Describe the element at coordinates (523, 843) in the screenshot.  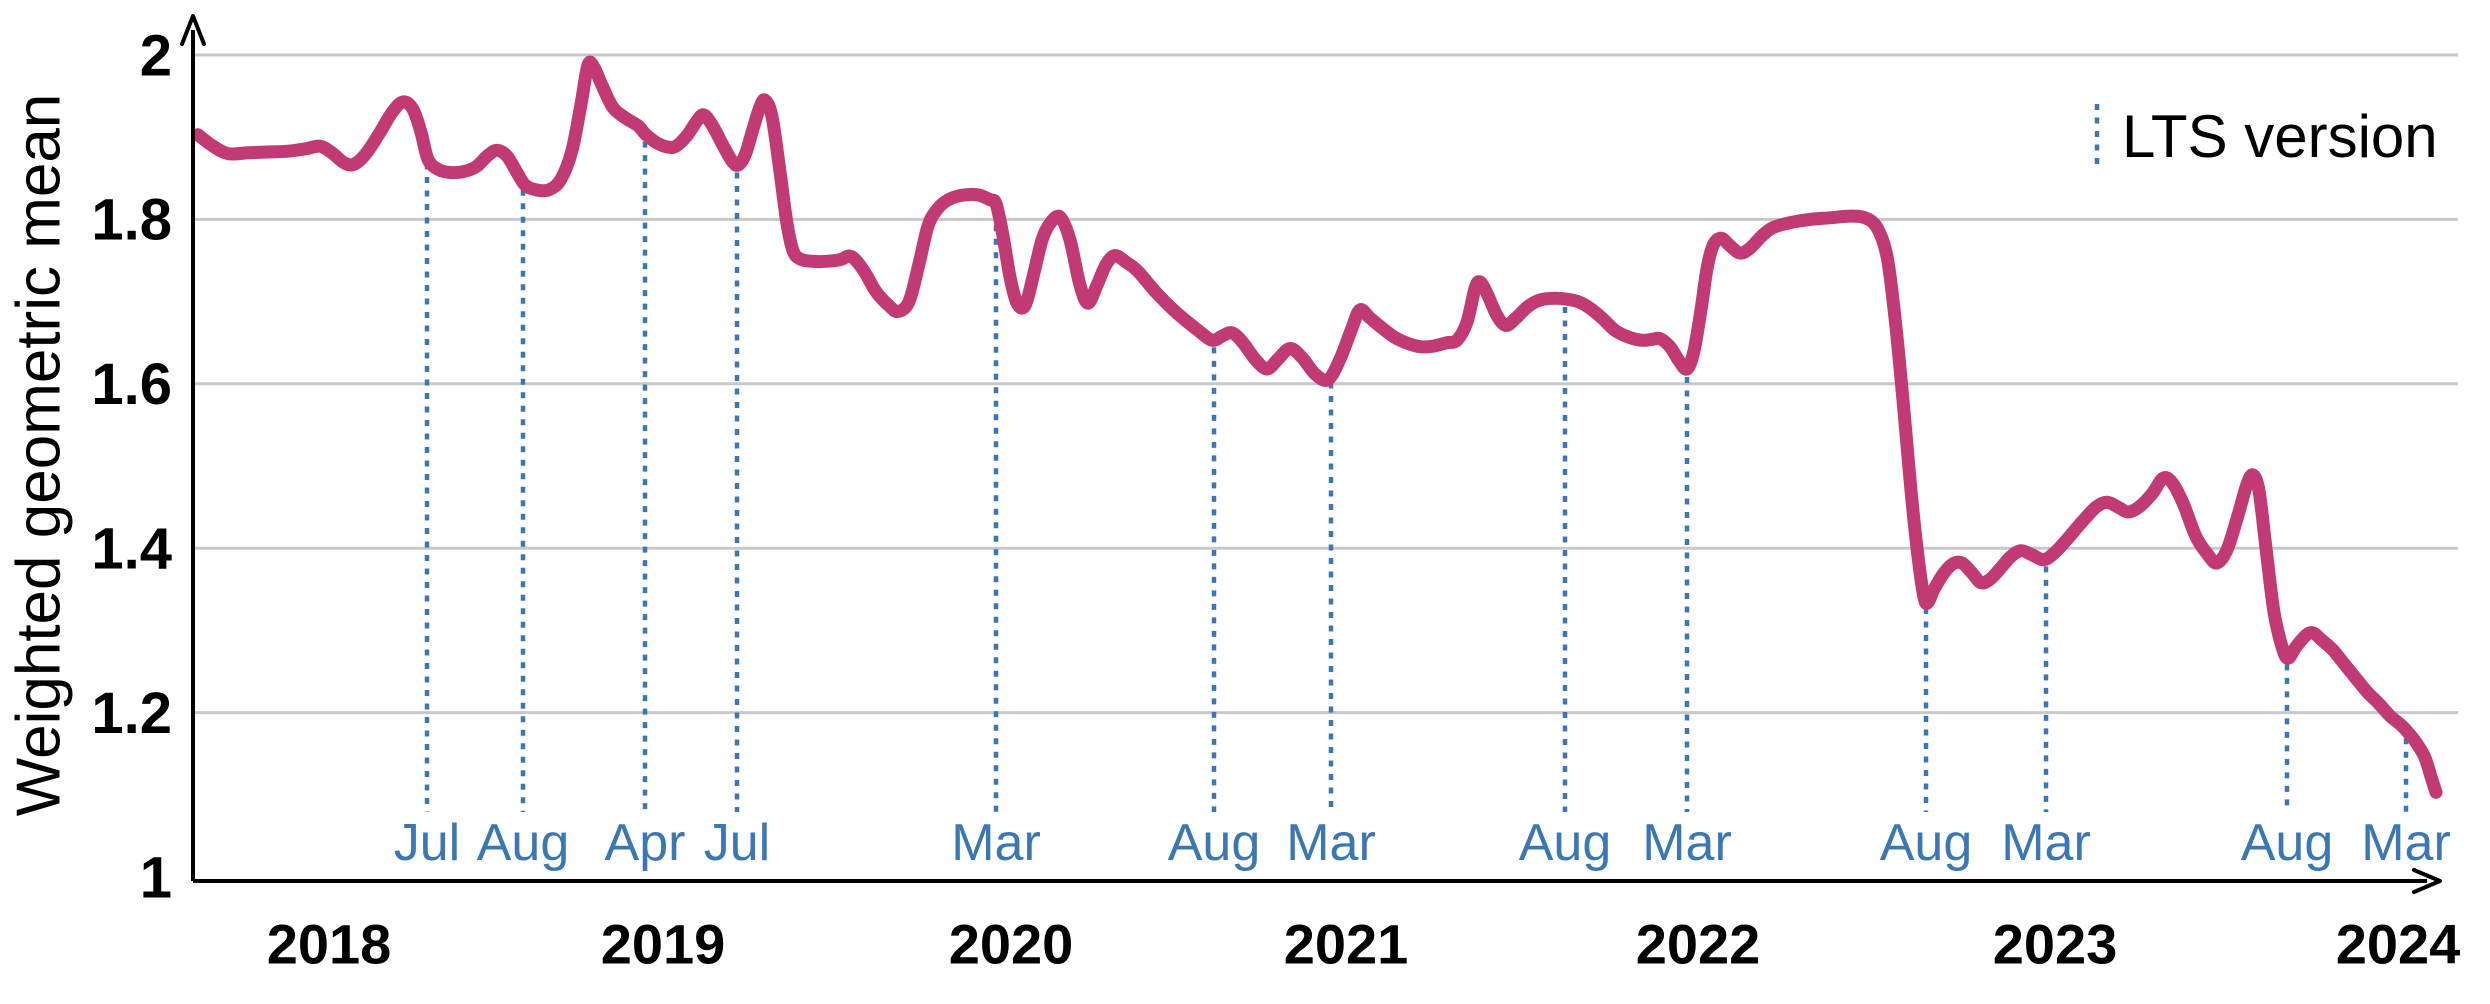
I see `lts-month-label-aug-1: Aug` at that location.